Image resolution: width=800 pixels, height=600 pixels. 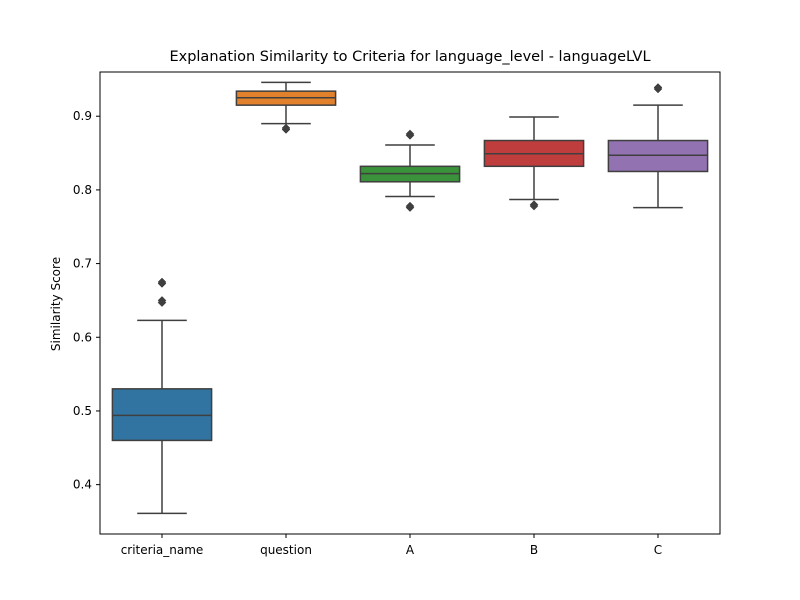 What do you see at coordinates (391, 545) in the screenshot?
I see `x-axis-ticks: criteria_name question A B C` at bounding box center [391, 545].